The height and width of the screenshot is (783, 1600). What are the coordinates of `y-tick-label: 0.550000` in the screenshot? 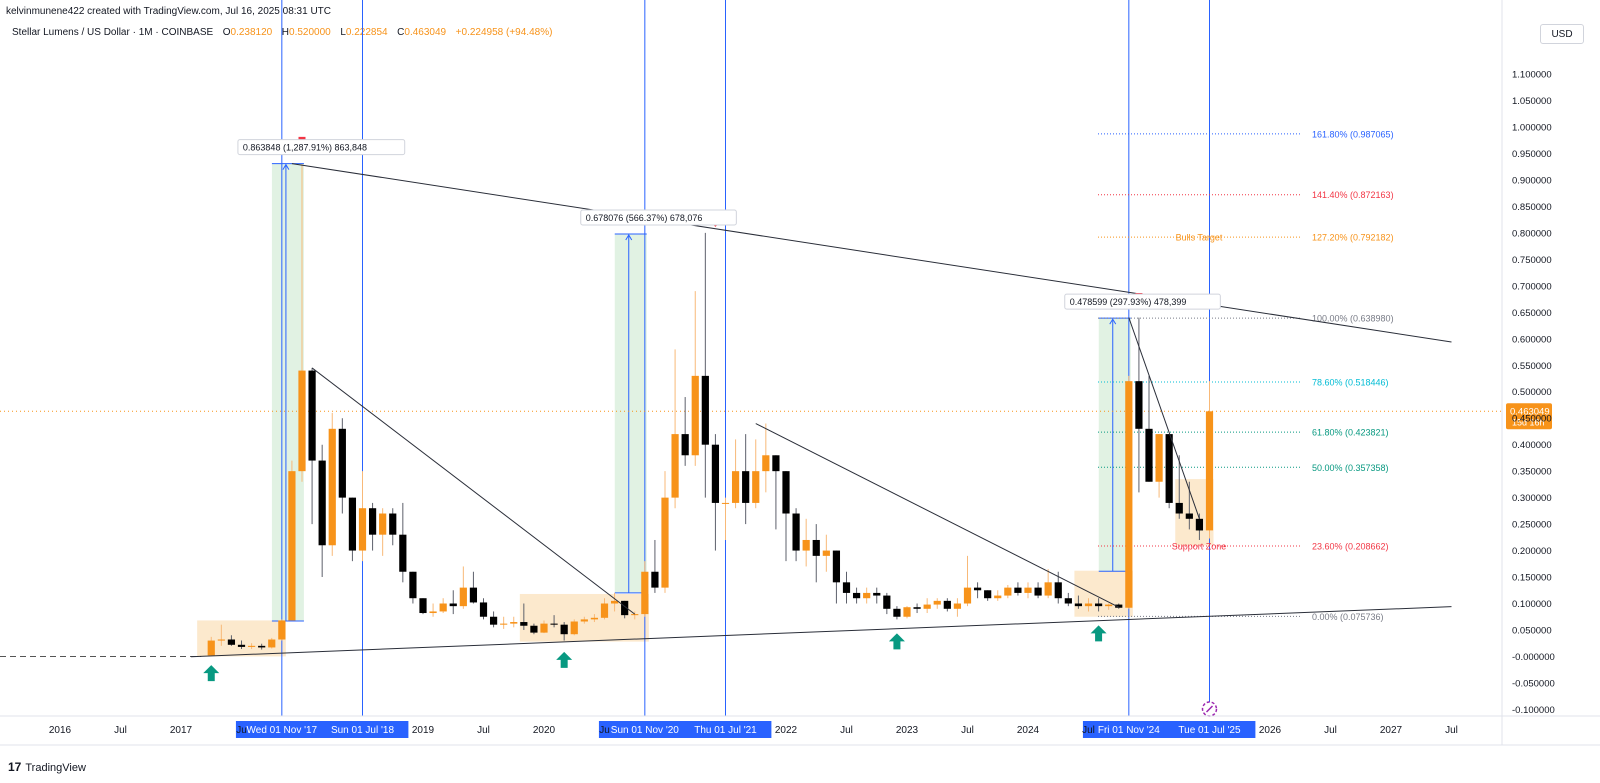 It's located at (1532, 366).